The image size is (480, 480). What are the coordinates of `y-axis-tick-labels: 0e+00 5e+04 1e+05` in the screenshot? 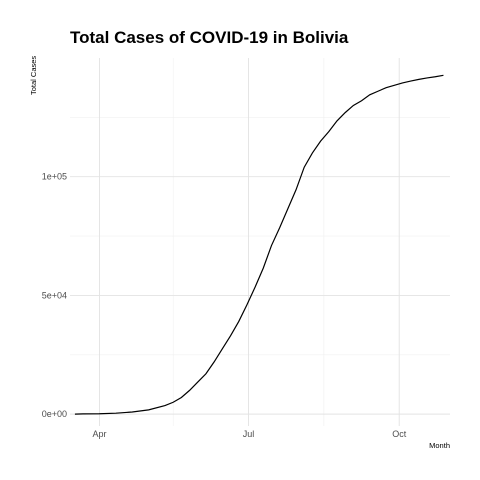 It's located at (54, 295).